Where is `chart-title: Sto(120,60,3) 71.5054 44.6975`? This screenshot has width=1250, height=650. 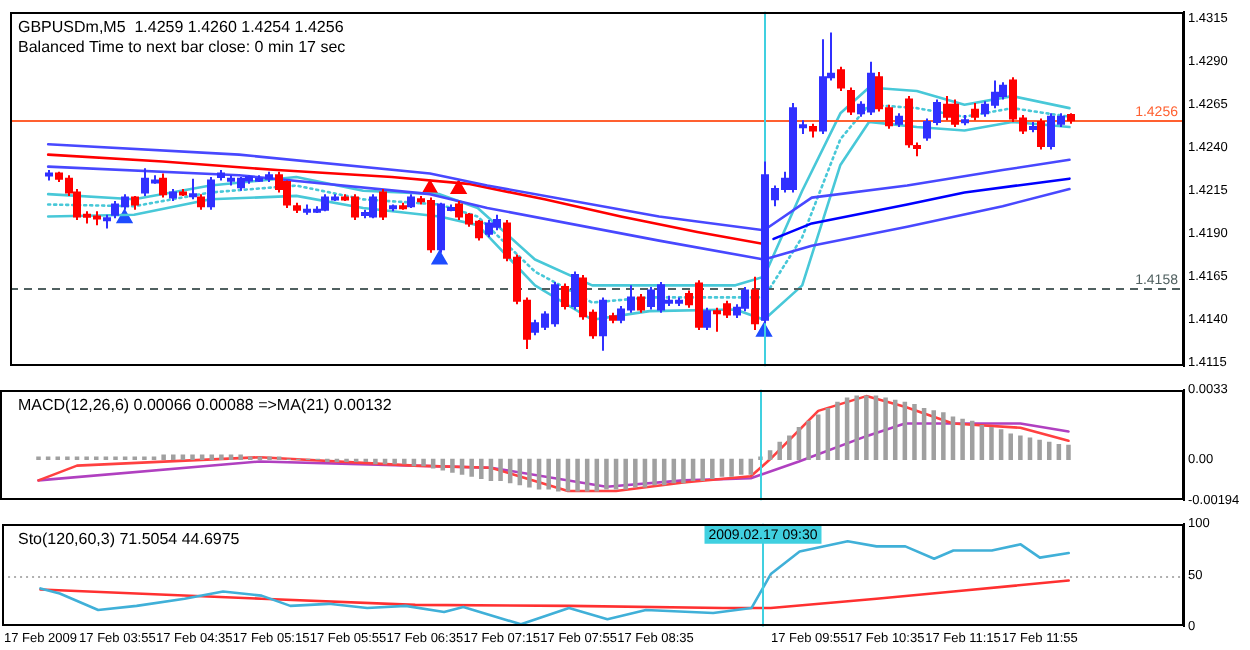 chart-title: Sto(120,60,3) 71.5054 44.6975 is located at coordinates (129, 540).